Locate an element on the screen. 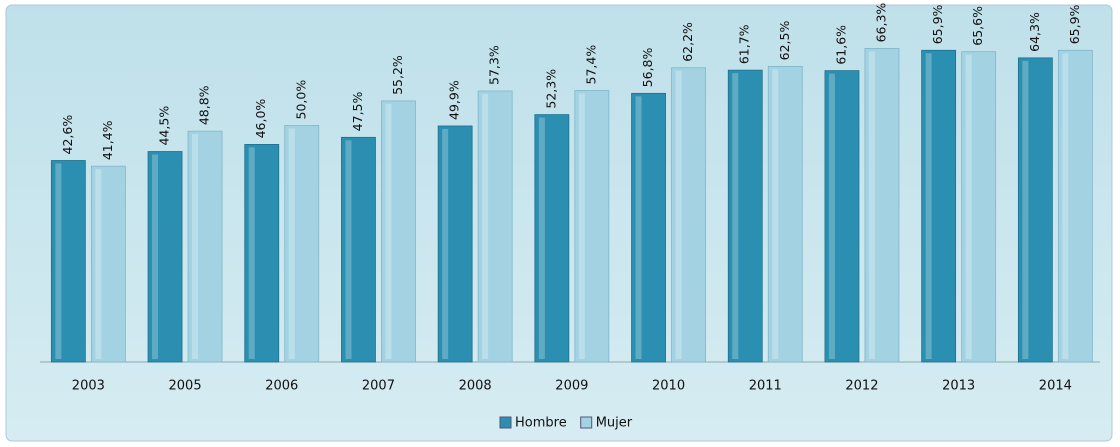  x-tick-label: 2007 is located at coordinates (378, 386).